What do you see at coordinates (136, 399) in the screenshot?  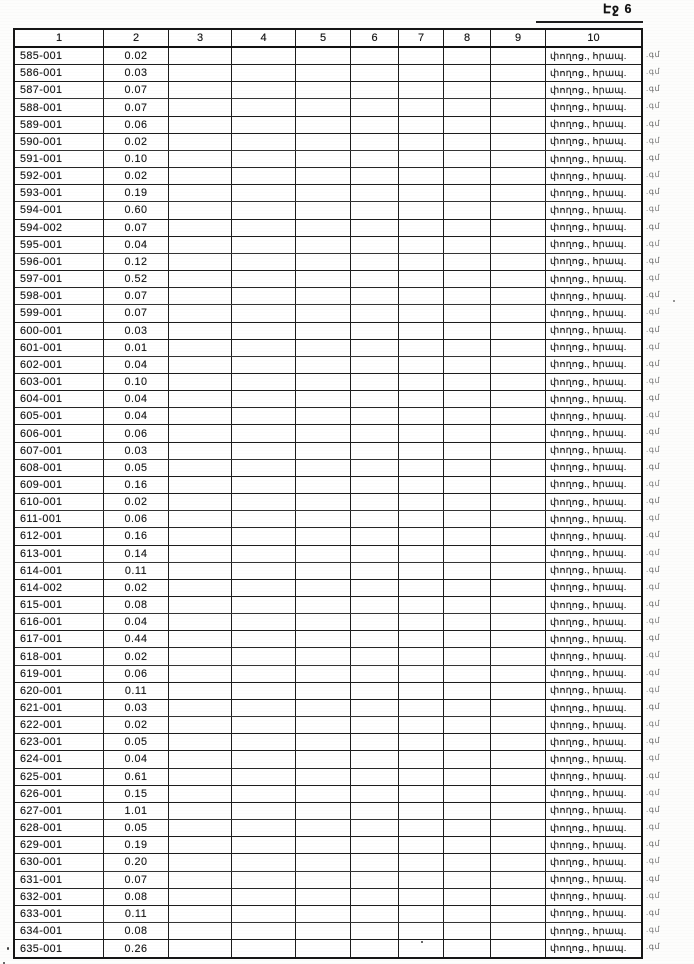 I see `area-value-cell: 0.04` at bounding box center [136, 399].